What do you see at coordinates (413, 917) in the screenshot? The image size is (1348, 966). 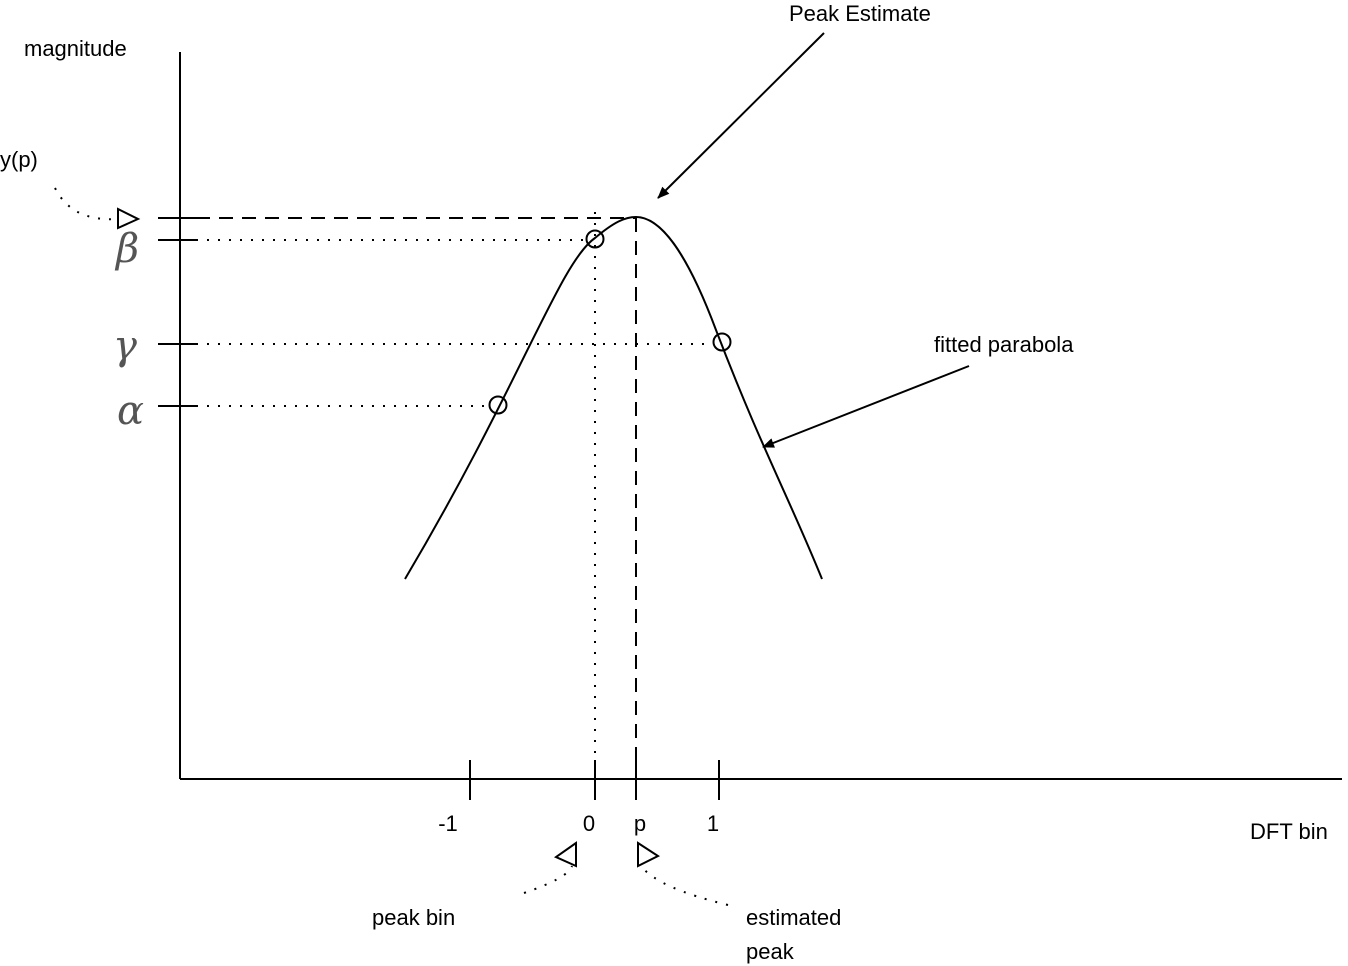 I see `peak-bin-label: peak bin` at bounding box center [413, 917].